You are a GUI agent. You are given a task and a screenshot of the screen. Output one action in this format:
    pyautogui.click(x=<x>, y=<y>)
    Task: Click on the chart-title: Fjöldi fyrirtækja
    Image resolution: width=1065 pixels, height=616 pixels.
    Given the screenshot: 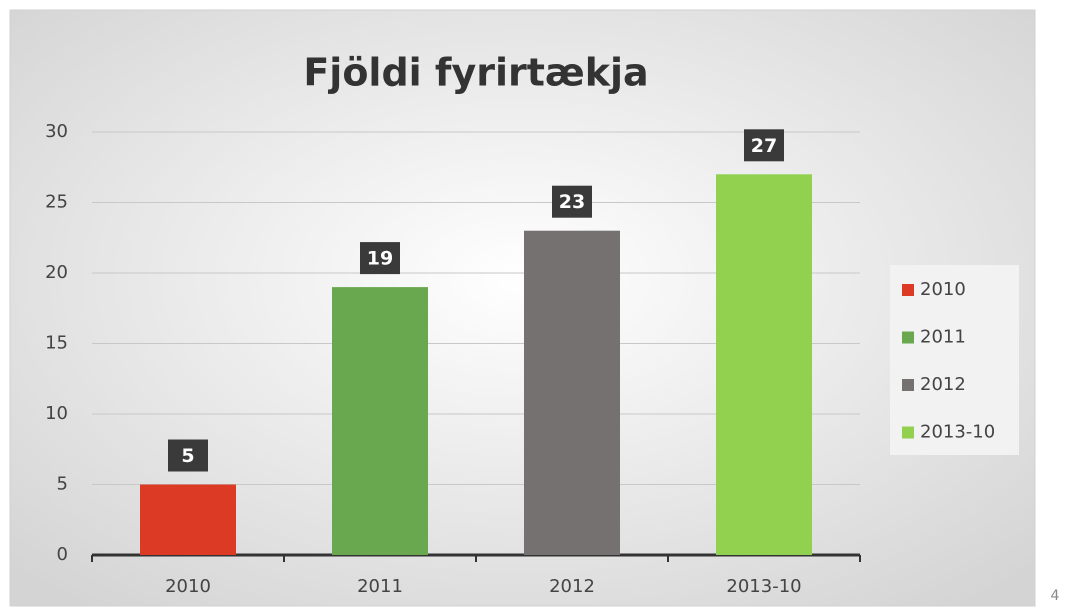 What is the action you would take?
    pyautogui.click(x=475, y=73)
    